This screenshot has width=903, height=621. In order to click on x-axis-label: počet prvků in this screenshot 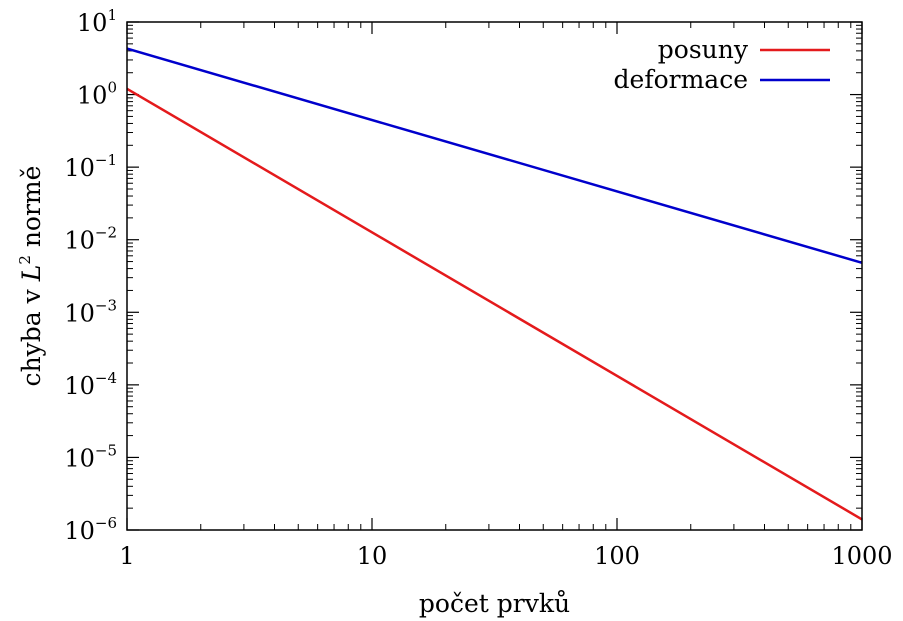, I will do `click(494, 603)`.